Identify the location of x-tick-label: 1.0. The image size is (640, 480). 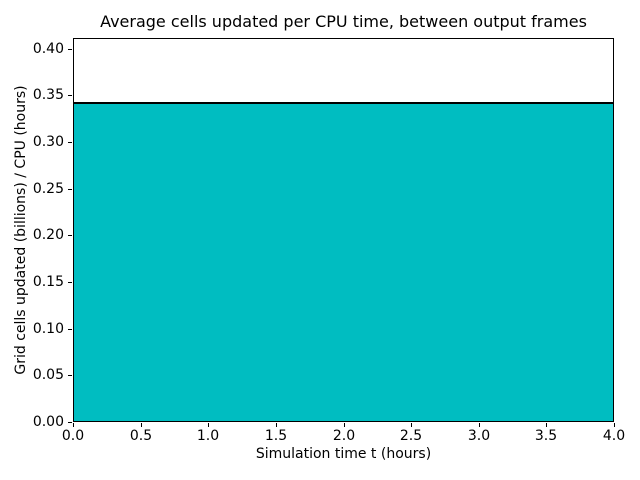
(208, 436).